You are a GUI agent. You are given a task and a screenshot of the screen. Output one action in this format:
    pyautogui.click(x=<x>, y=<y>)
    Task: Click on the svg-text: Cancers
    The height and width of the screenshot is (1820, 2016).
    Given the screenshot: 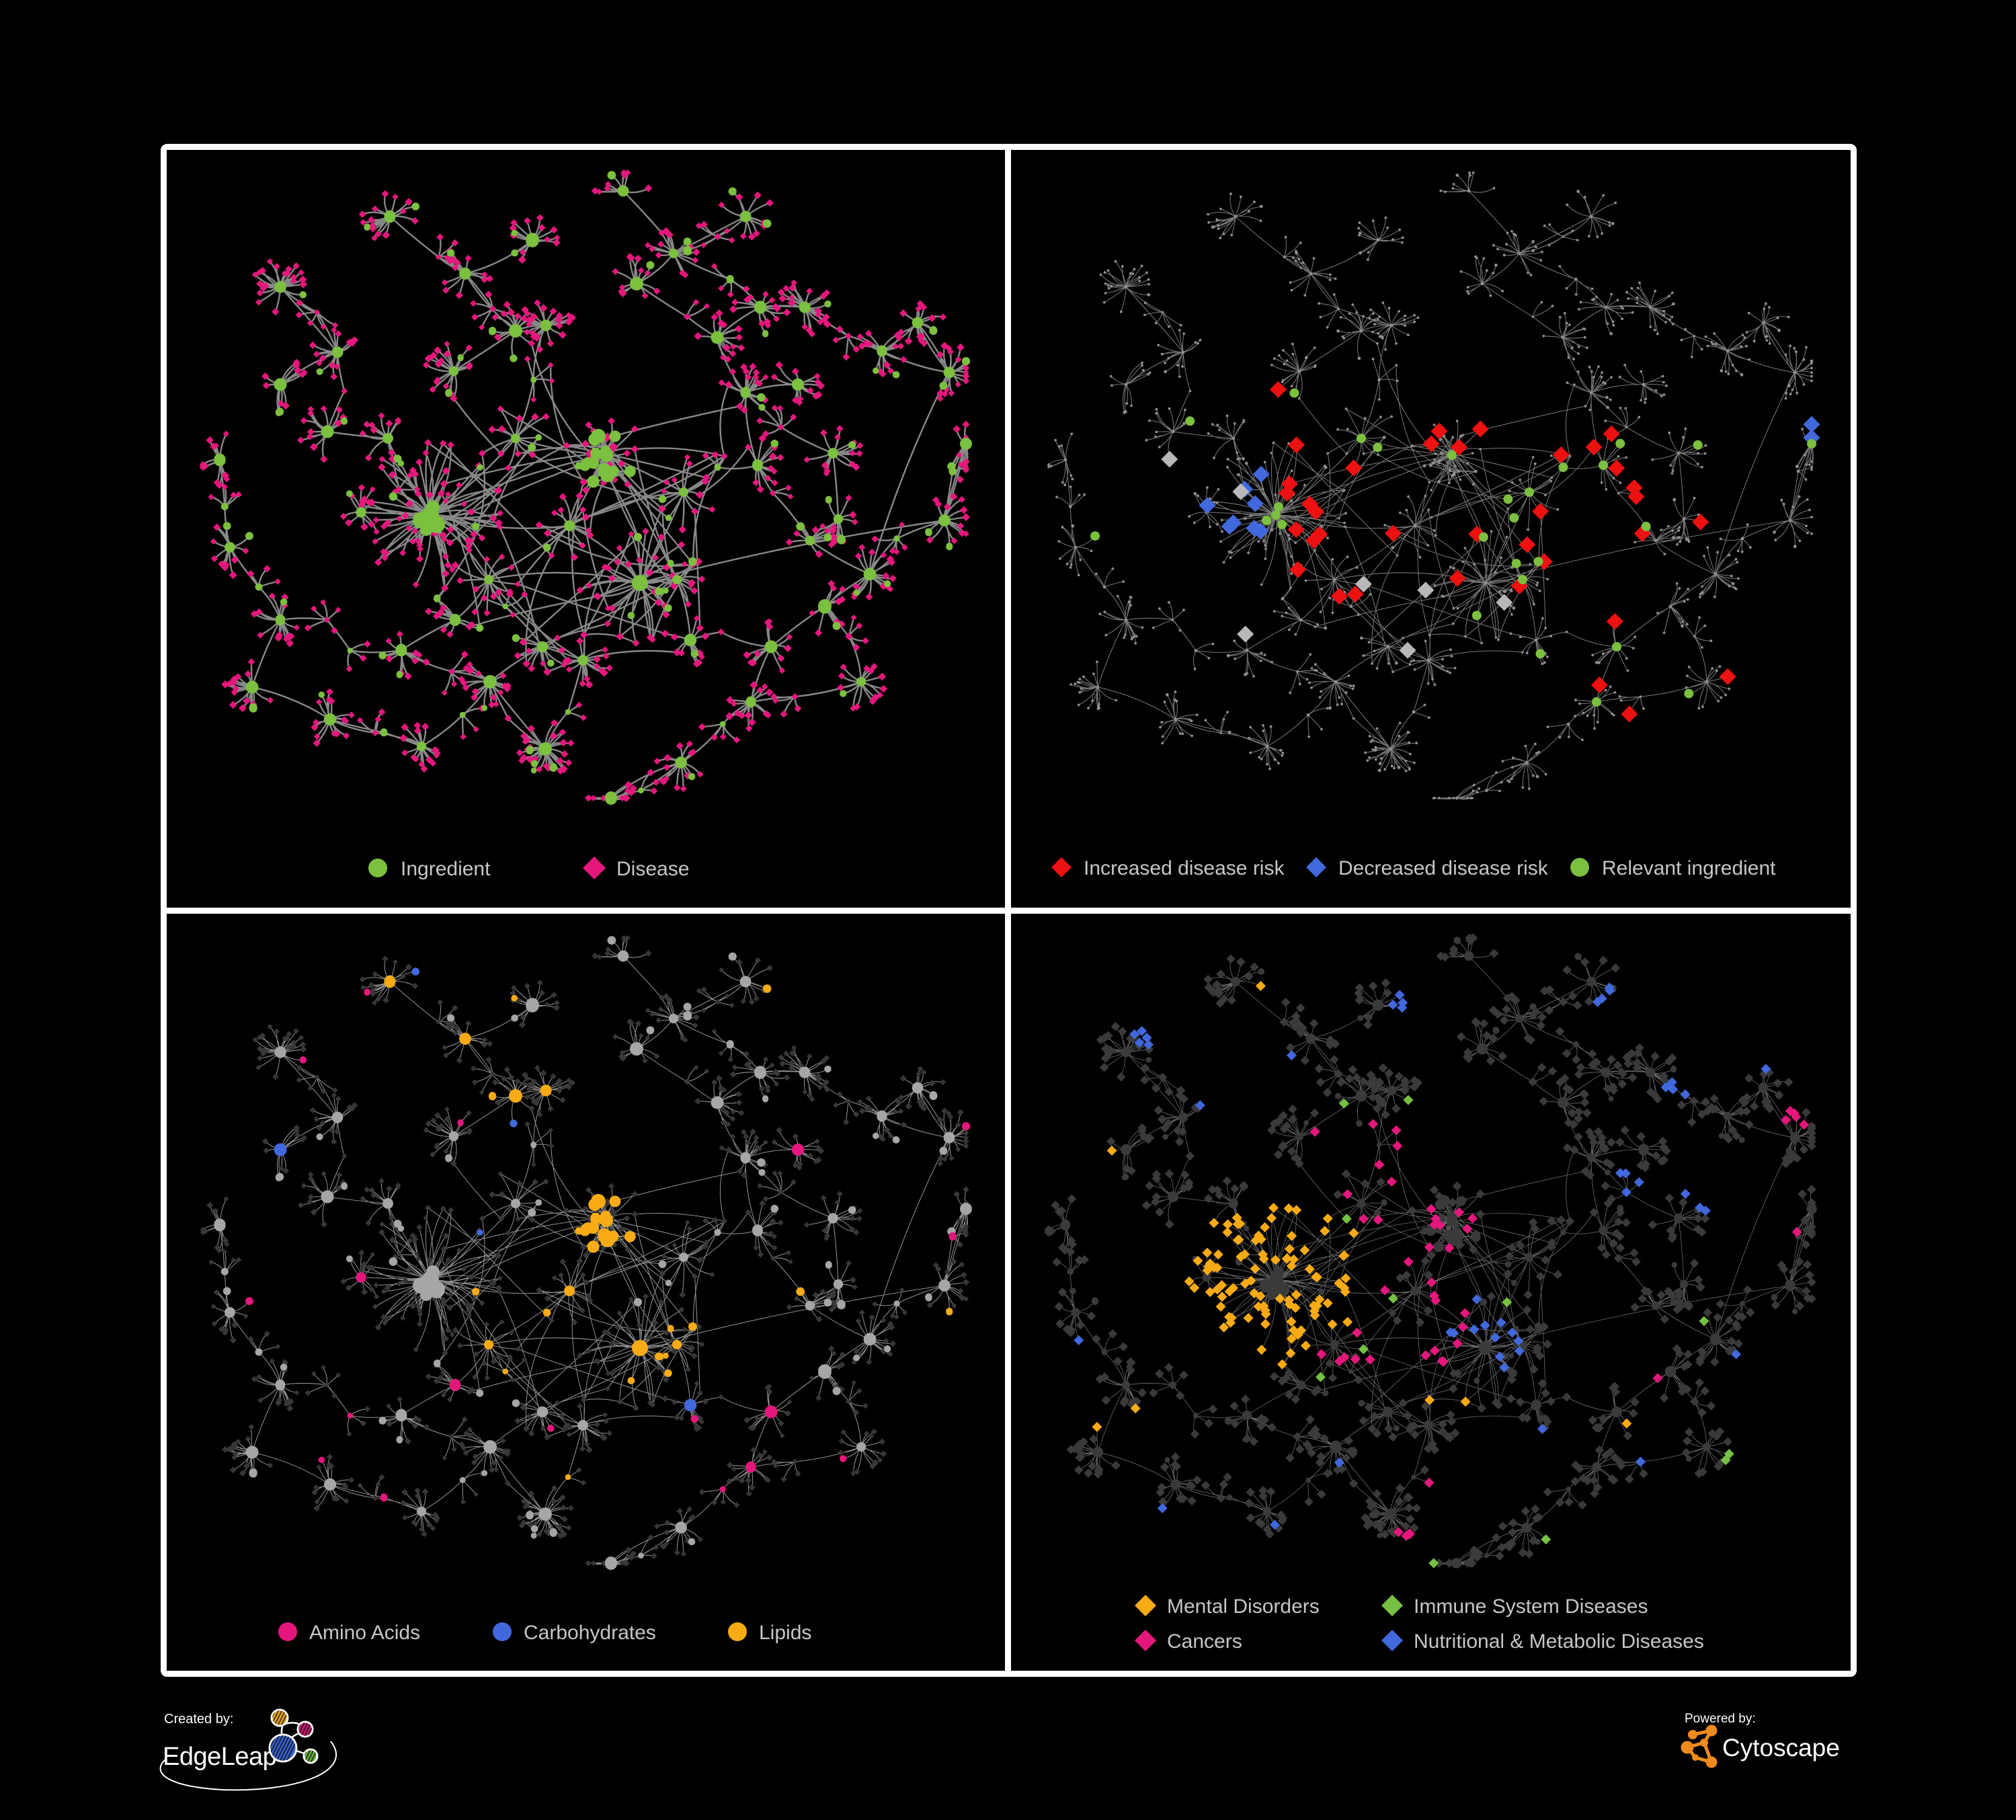 What is the action you would take?
    pyautogui.click(x=1204, y=1641)
    